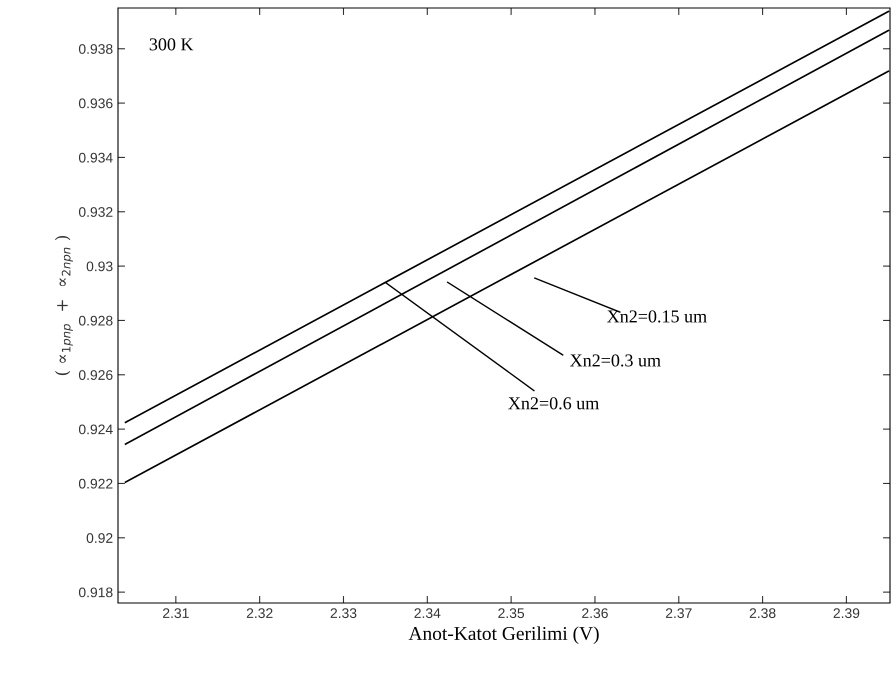  Describe the element at coordinates (511, 613) in the screenshot. I see `x-tick-label: 2.35` at that location.